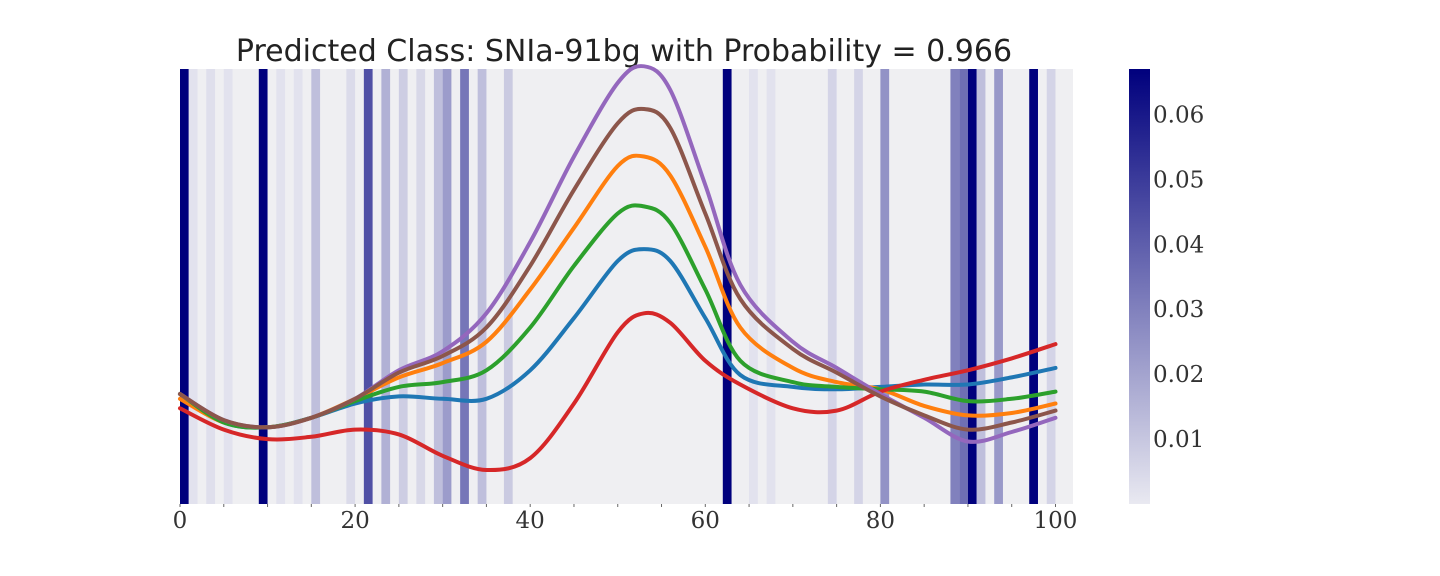 Image resolution: width=1440 pixels, height=576 pixels. I want to click on colorbar-tick-label: 0.04, so click(1178, 245).